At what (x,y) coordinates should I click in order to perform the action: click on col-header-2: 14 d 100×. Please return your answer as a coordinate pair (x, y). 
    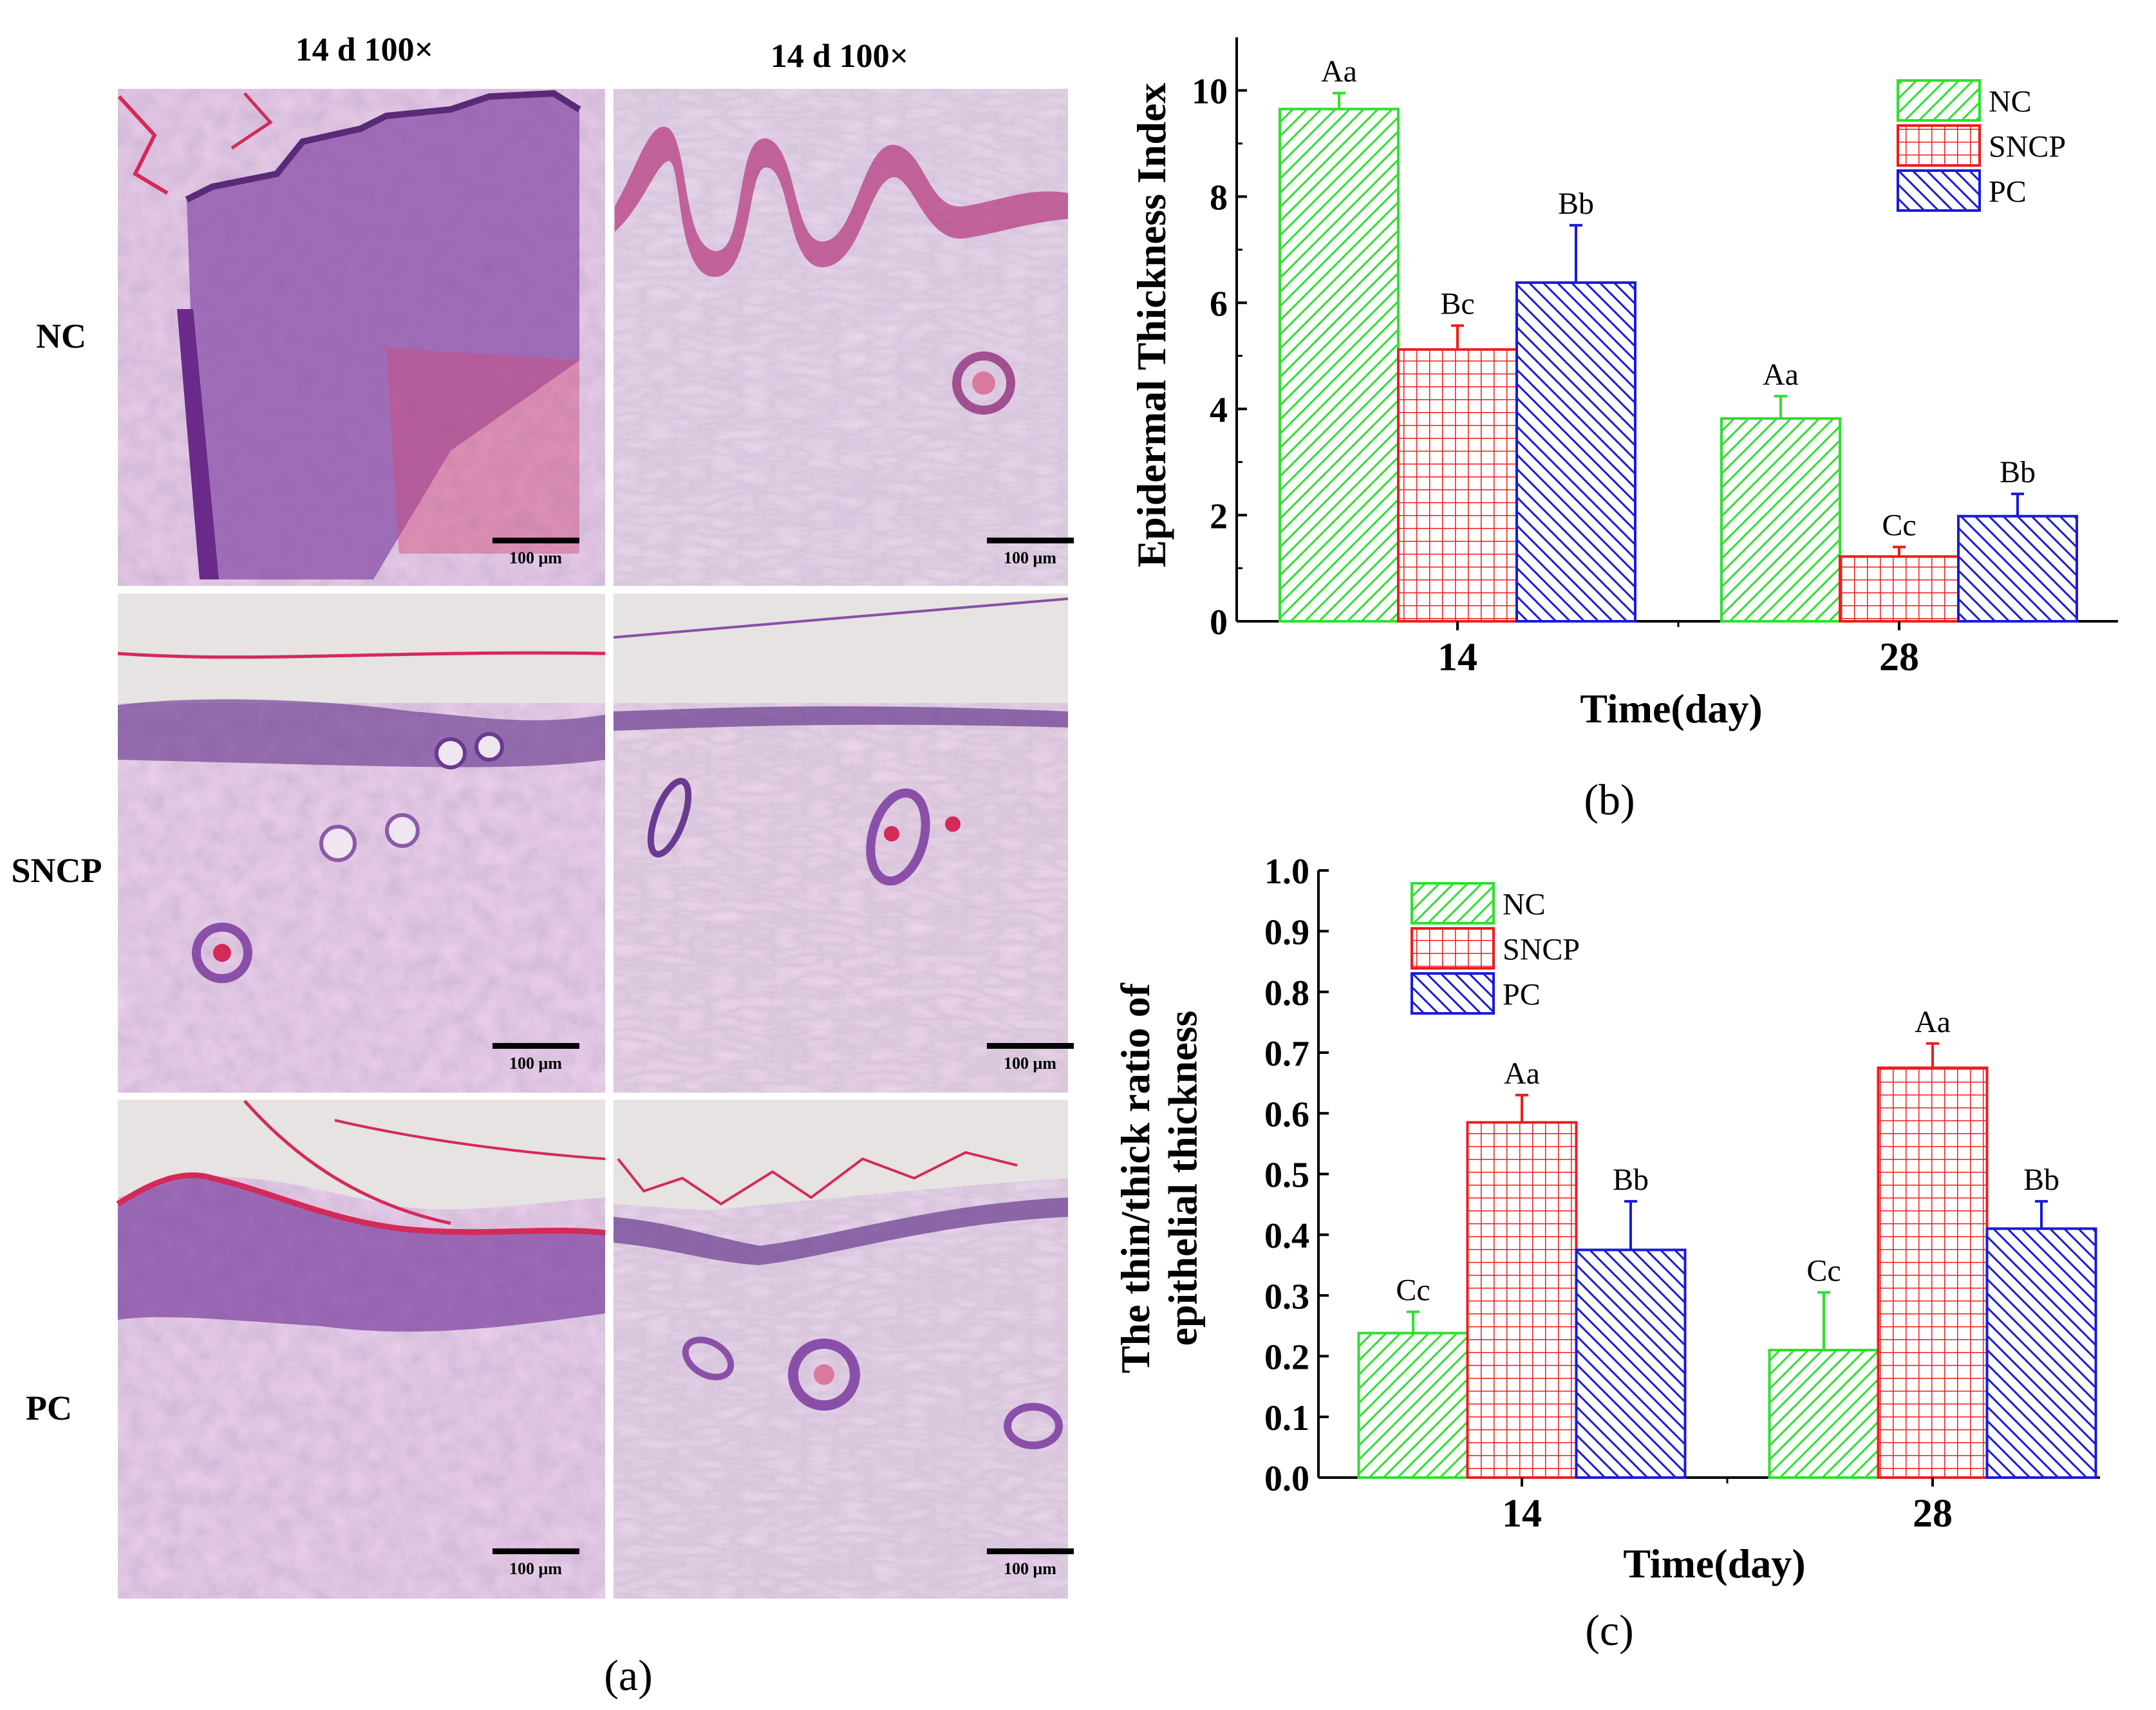
    Looking at the image, I should click on (840, 56).